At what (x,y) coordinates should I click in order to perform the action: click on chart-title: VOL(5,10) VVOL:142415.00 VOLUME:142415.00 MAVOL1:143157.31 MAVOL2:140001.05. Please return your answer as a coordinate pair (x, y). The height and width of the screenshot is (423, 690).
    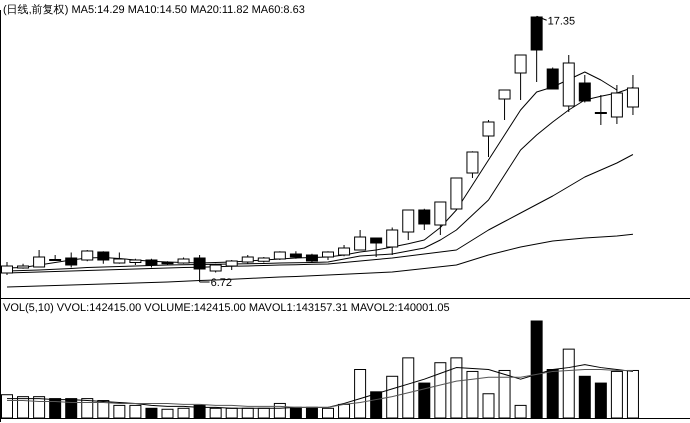
    Looking at the image, I should click on (226, 308).